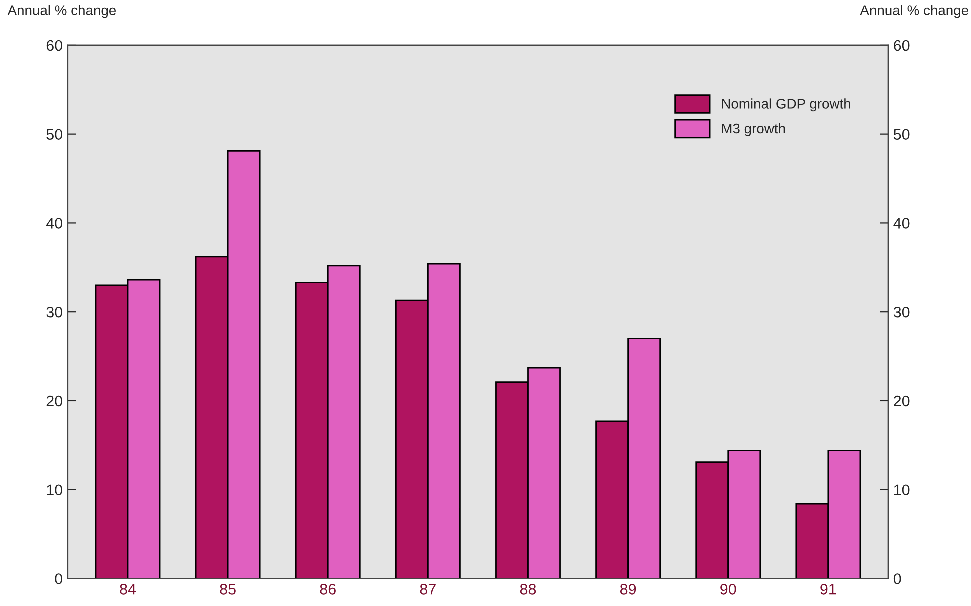 This screenshot has width=971, height=606. Describe the element at coordinates (54, 312) in the screenshot. I see `y-tick-label: 30` at that location.